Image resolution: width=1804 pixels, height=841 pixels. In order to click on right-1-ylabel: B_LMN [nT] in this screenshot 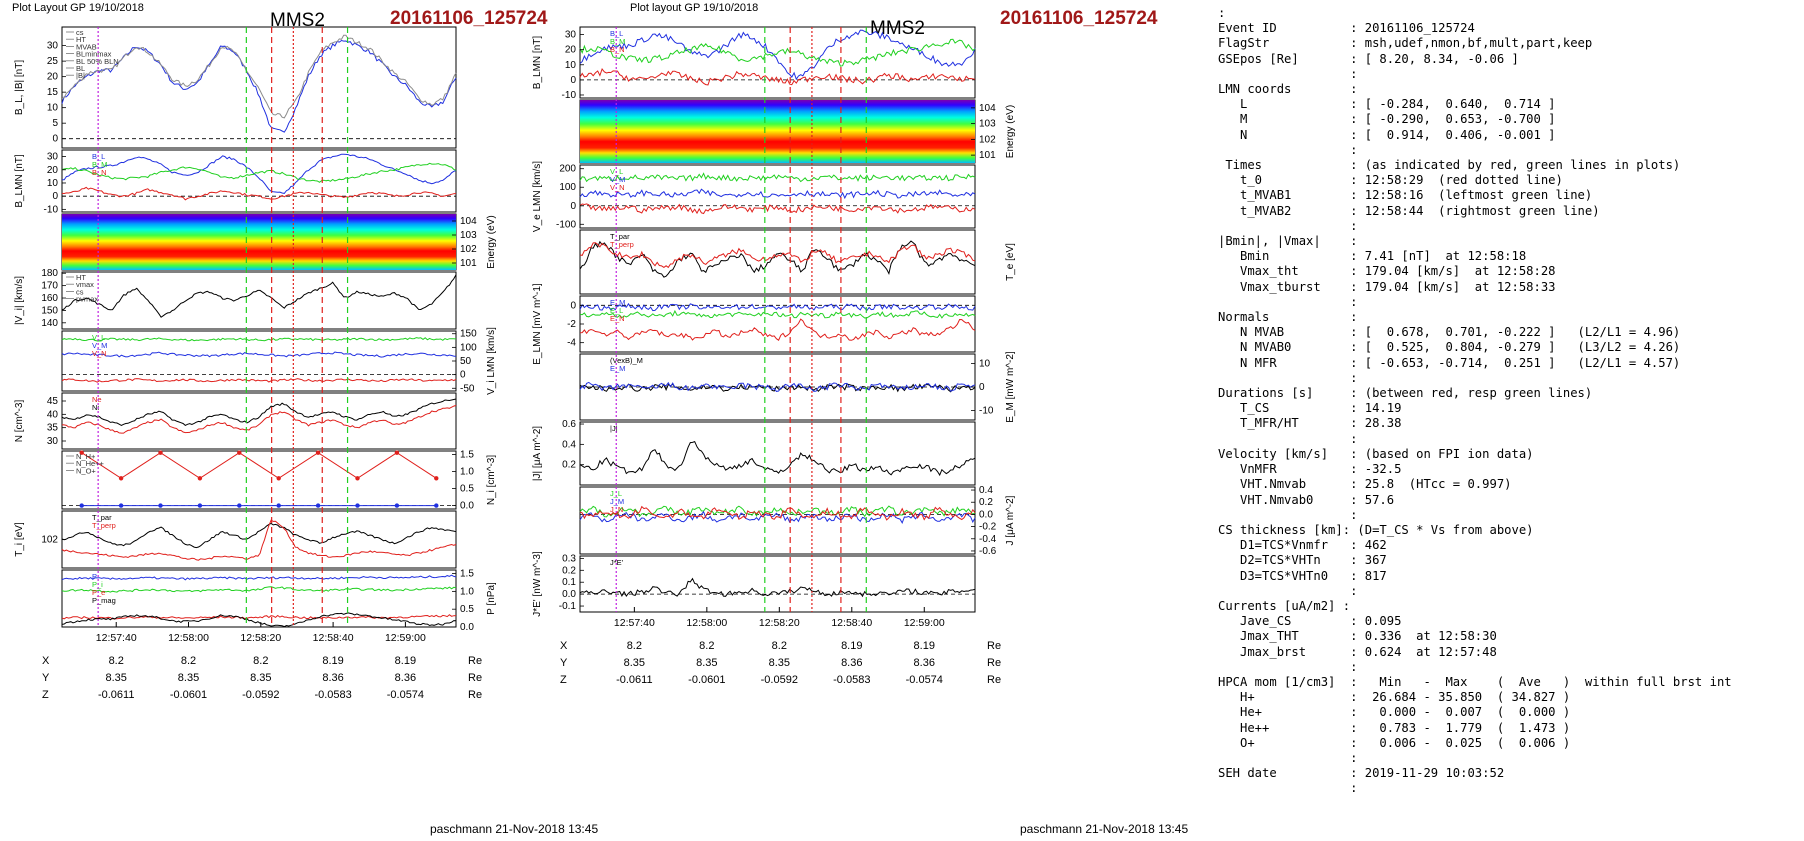, I will do `click(537, 63)`.